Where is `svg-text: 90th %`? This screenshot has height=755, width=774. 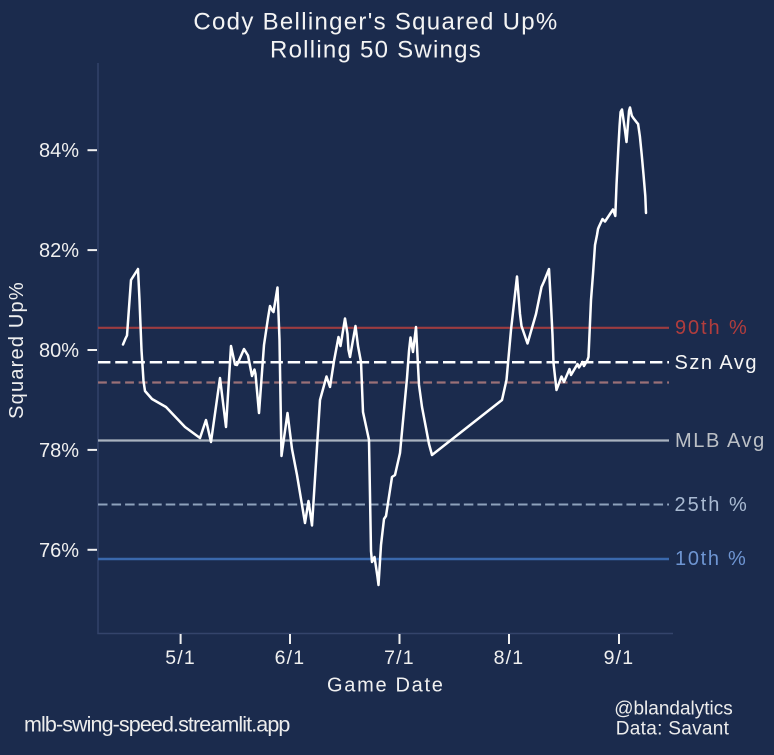 svg-text: 90th % is located at coordinates (712, 328).